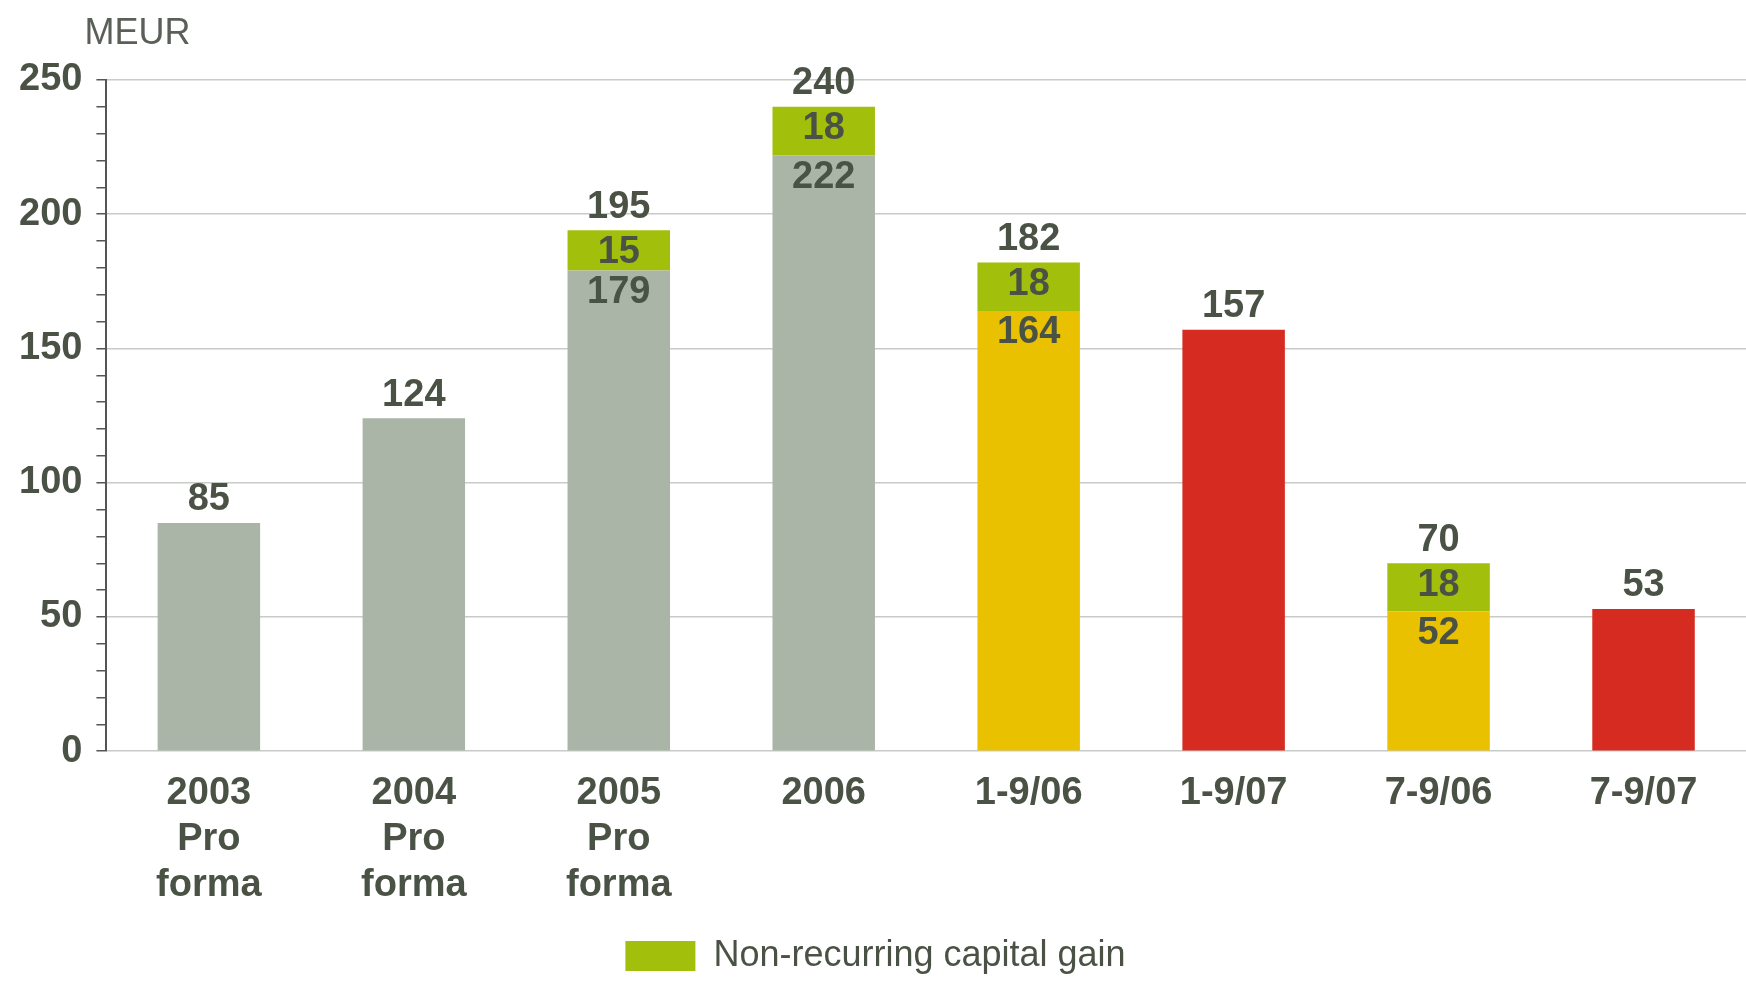 Image resolution: width=1746 pixels, height=989 pixels. Describe the element at coordinates (619, 837) in the screenshot. I see `x-tick-label: 2005 Pro forma` at that location.